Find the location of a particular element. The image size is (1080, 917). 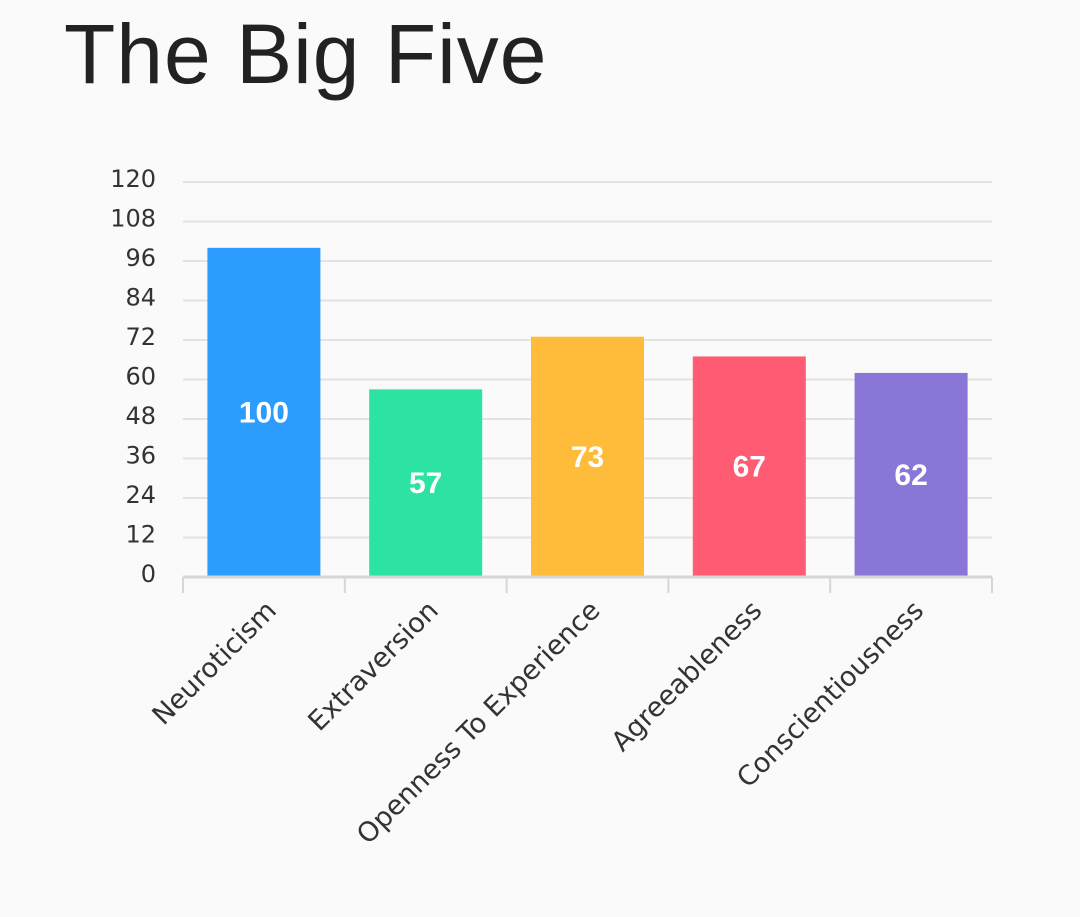

y-tick-label: 60 is located at coordinates (140, 377).